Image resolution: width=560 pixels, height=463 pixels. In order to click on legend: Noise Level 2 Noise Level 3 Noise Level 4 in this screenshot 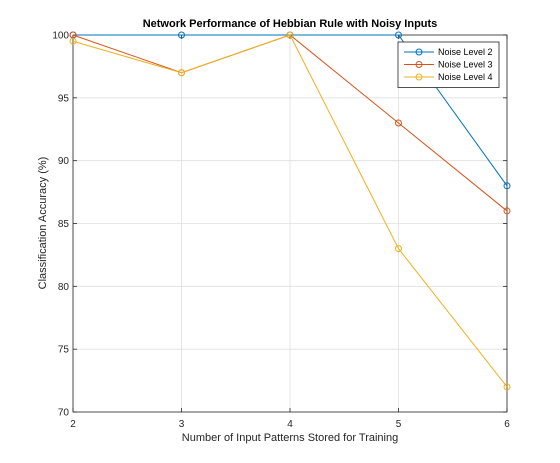, I will do `click(448, 64)`.